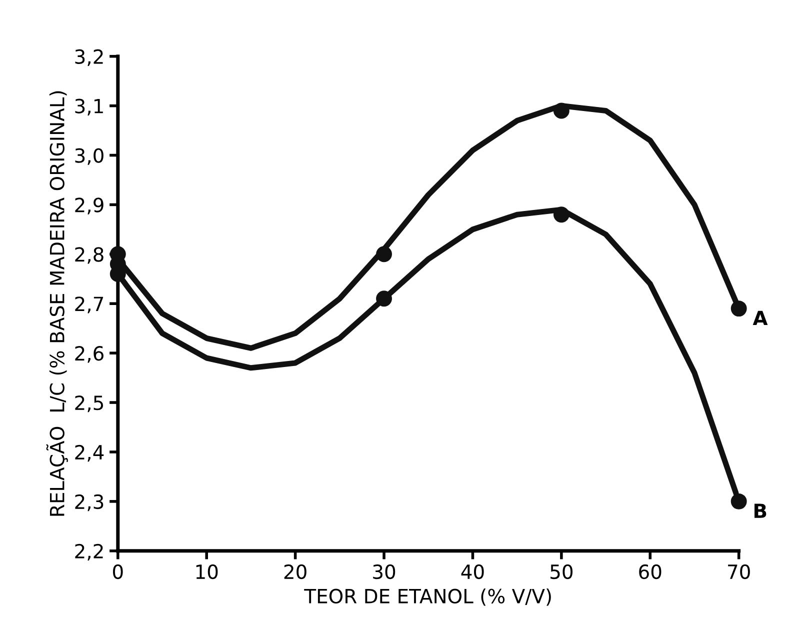 The width and height of the screenshot is (786, 626). I want to click on y-tick-label: 3,2, so click(89, 57).